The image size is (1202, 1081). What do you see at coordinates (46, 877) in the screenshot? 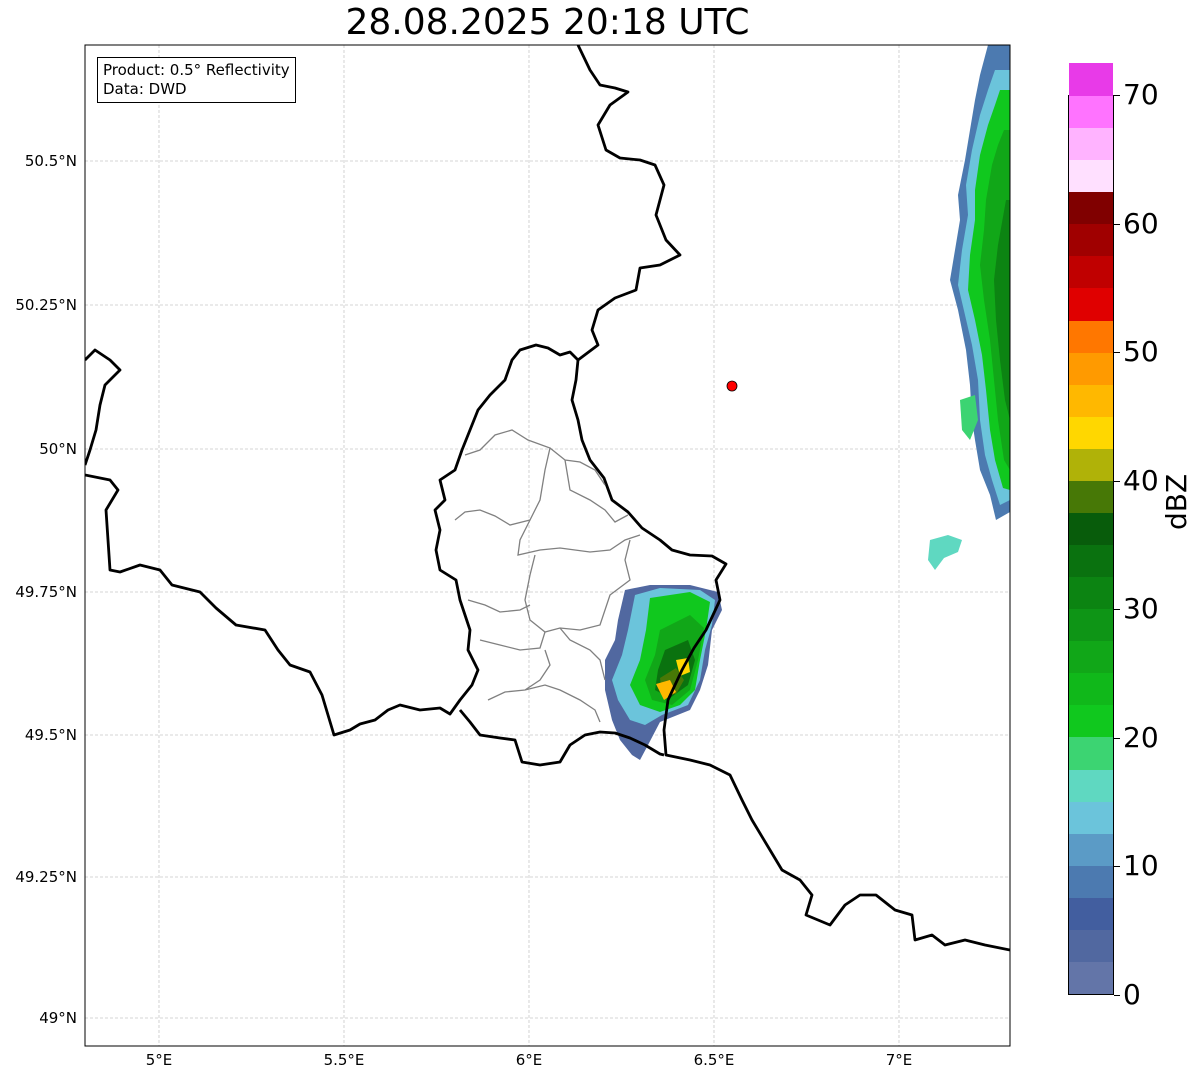
I see `lat-label-49-25: 49.25°N` at bounding box center [46, 877].